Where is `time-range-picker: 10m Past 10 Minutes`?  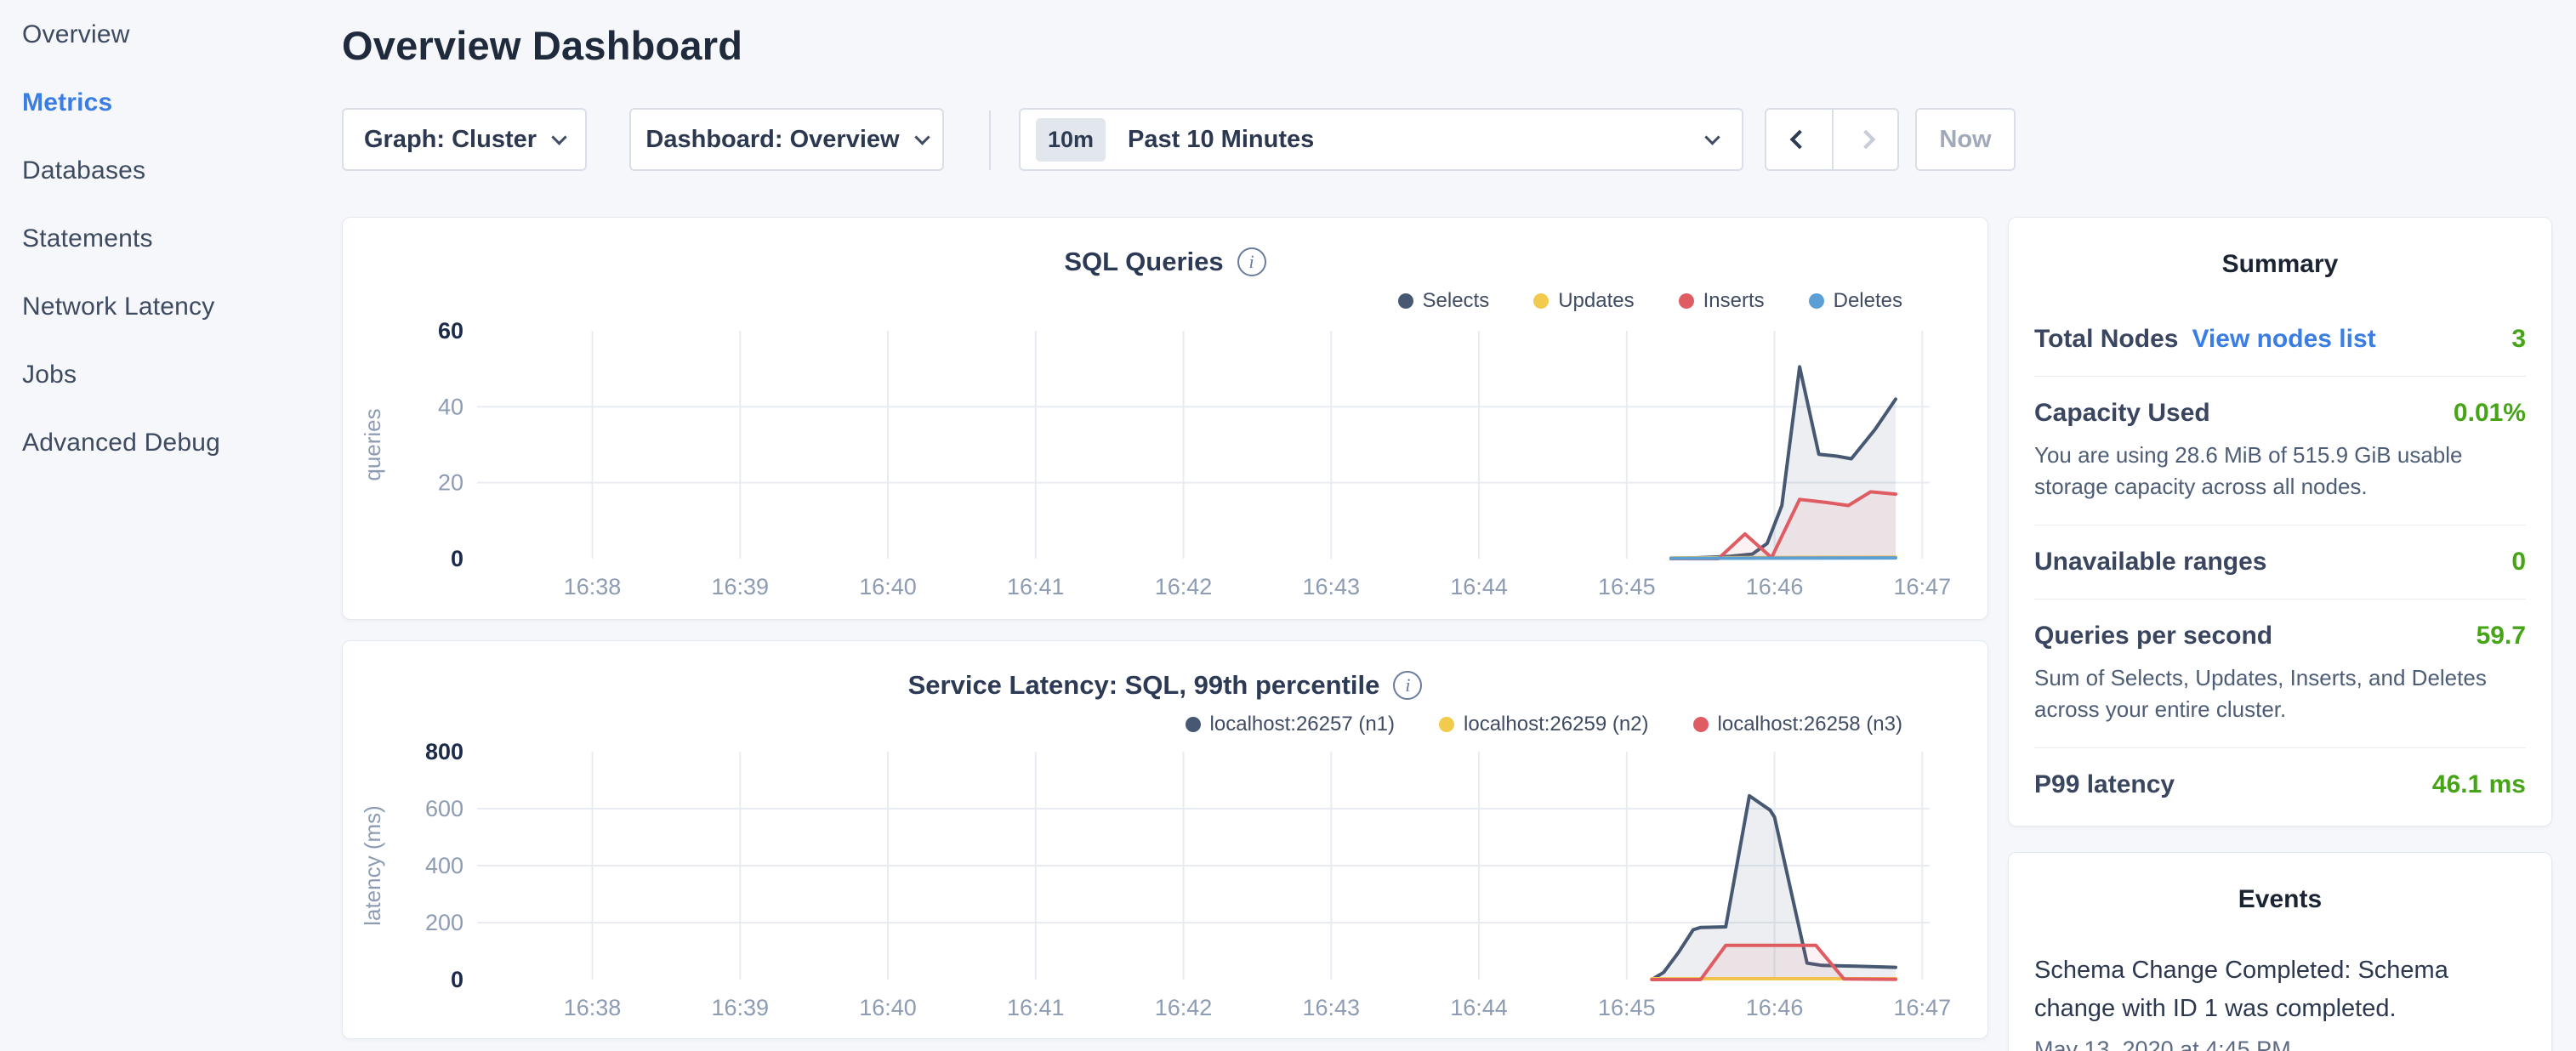
time-range-picker: 10m Past 10 Minutes is located at coordinates (1381, 140).